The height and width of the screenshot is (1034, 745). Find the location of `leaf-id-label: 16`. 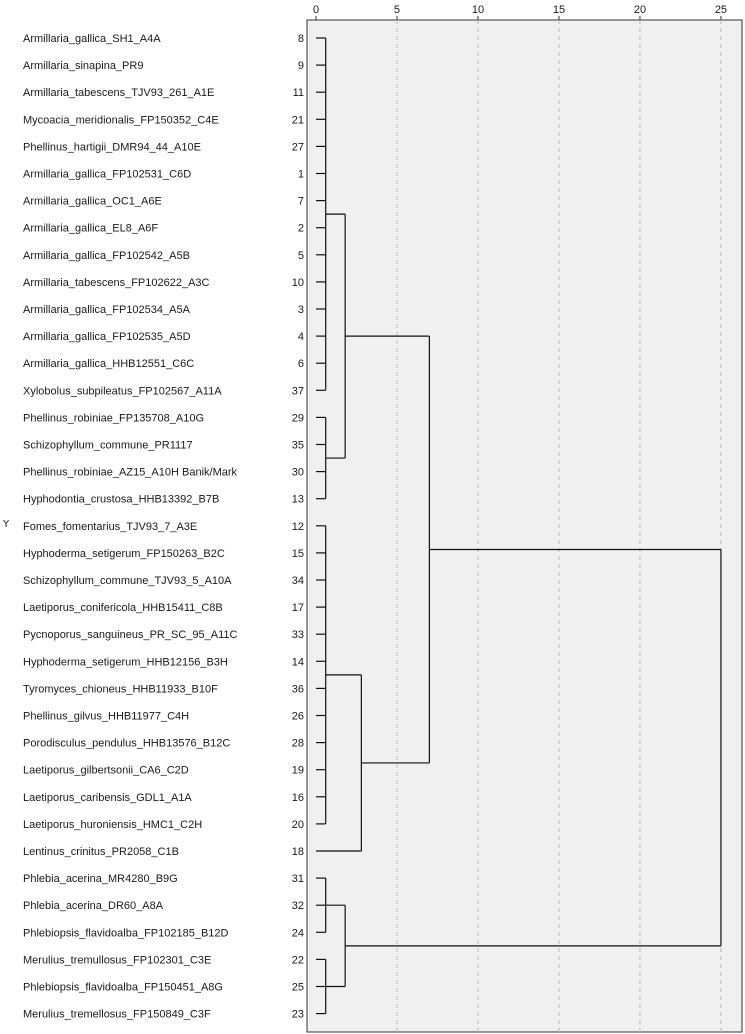

leaf-id-label: 16 is located at coordinates (298, 798).